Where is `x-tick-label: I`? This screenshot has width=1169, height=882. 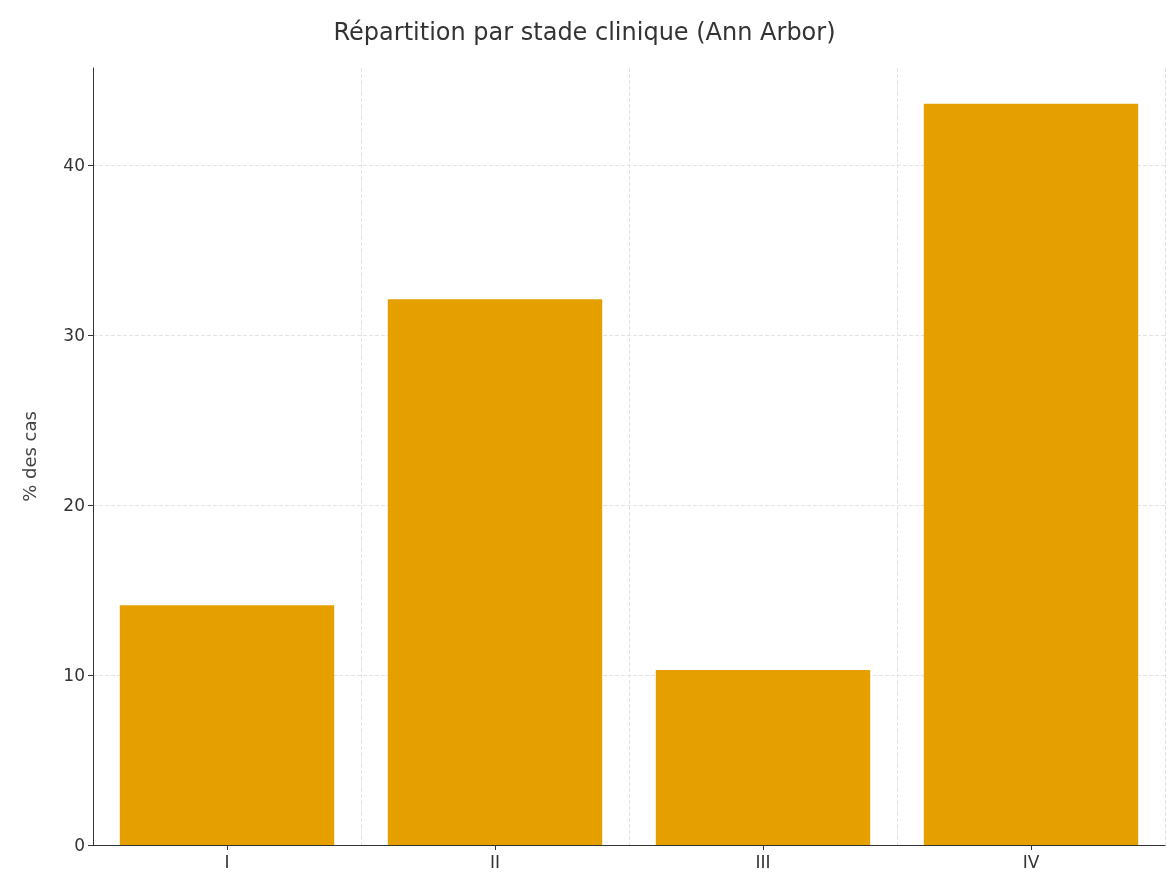
x-tick-label: I is located at coordinates (227, 861).